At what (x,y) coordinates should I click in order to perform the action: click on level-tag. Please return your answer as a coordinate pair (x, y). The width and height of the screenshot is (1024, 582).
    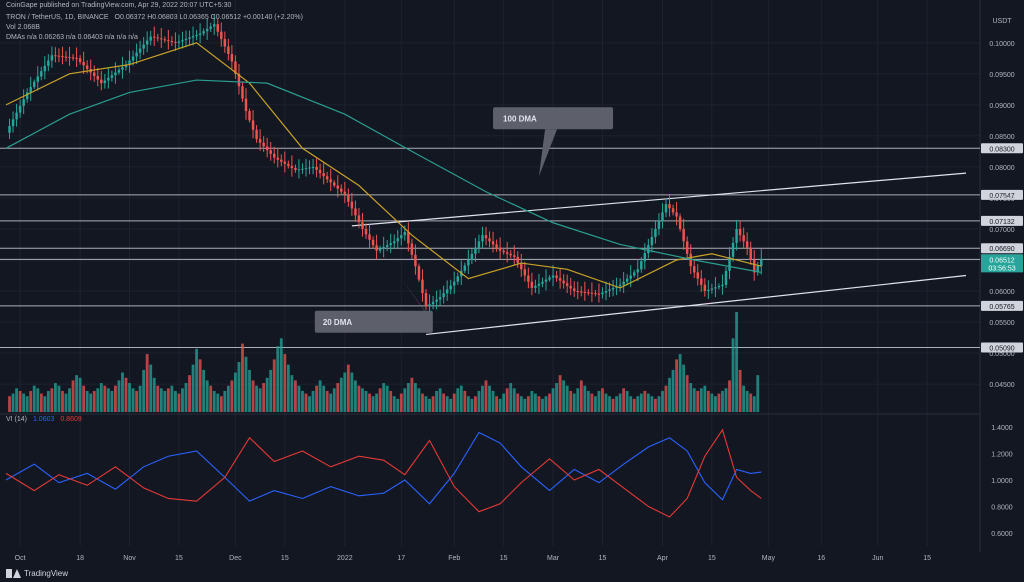
    Looking at the image, I should click on (1002, 248).